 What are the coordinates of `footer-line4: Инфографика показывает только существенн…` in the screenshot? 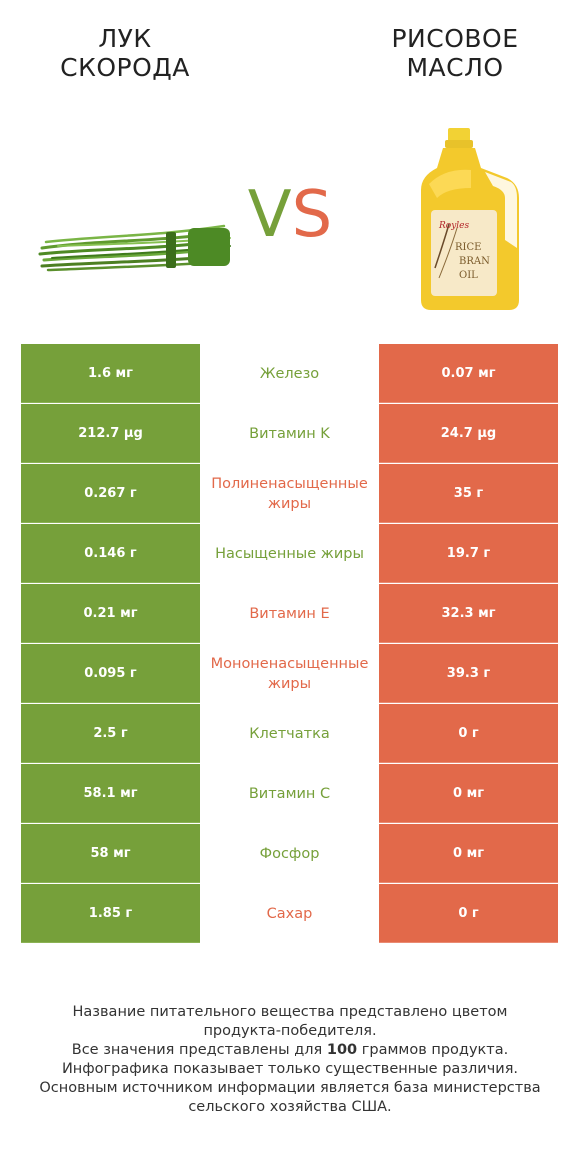 It's located at (290, 1069).